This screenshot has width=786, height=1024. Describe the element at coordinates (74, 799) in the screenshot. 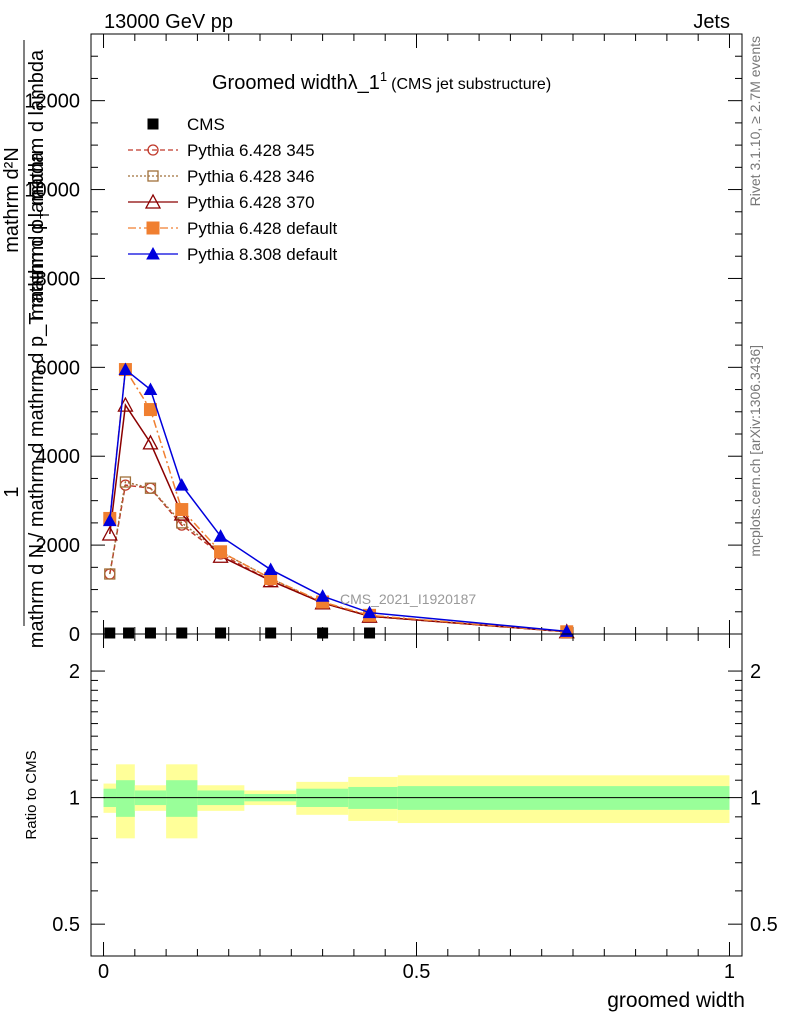

I see `ratio-ytick-label-left-1: 1` at that location.